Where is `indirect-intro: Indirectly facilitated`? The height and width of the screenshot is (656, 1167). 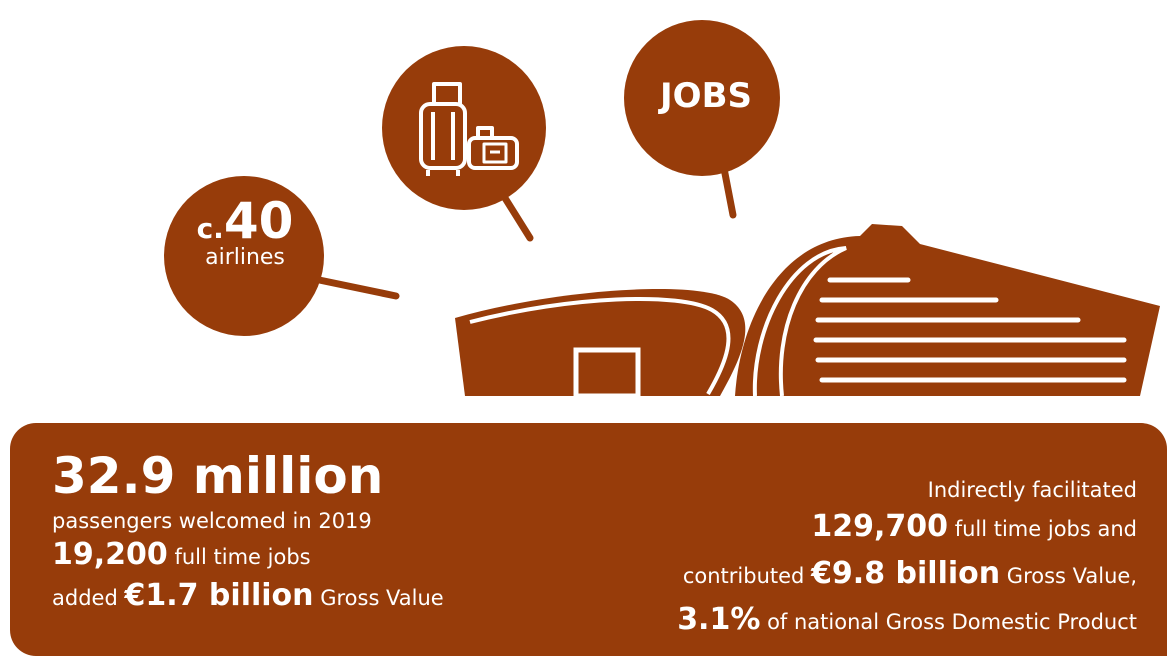
indirect-intro: Indirectly facilitated is located at coordinates (1032, 490).